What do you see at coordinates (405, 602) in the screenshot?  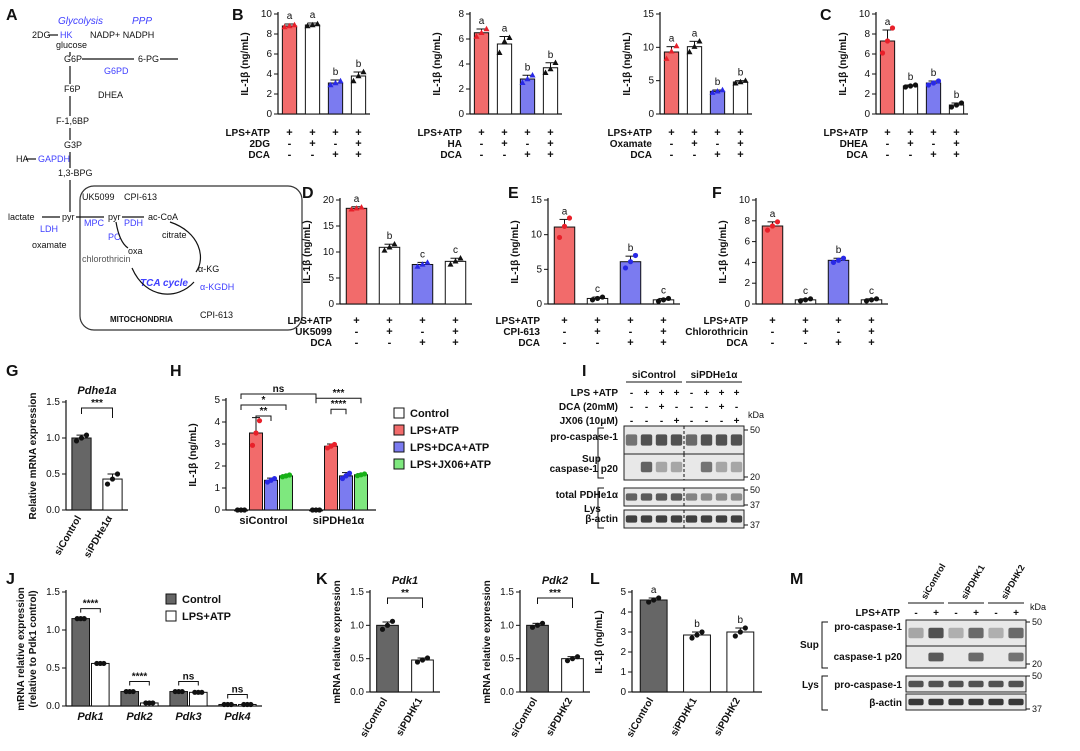 I see `significance-bracket` at bounding box center [405, 602].